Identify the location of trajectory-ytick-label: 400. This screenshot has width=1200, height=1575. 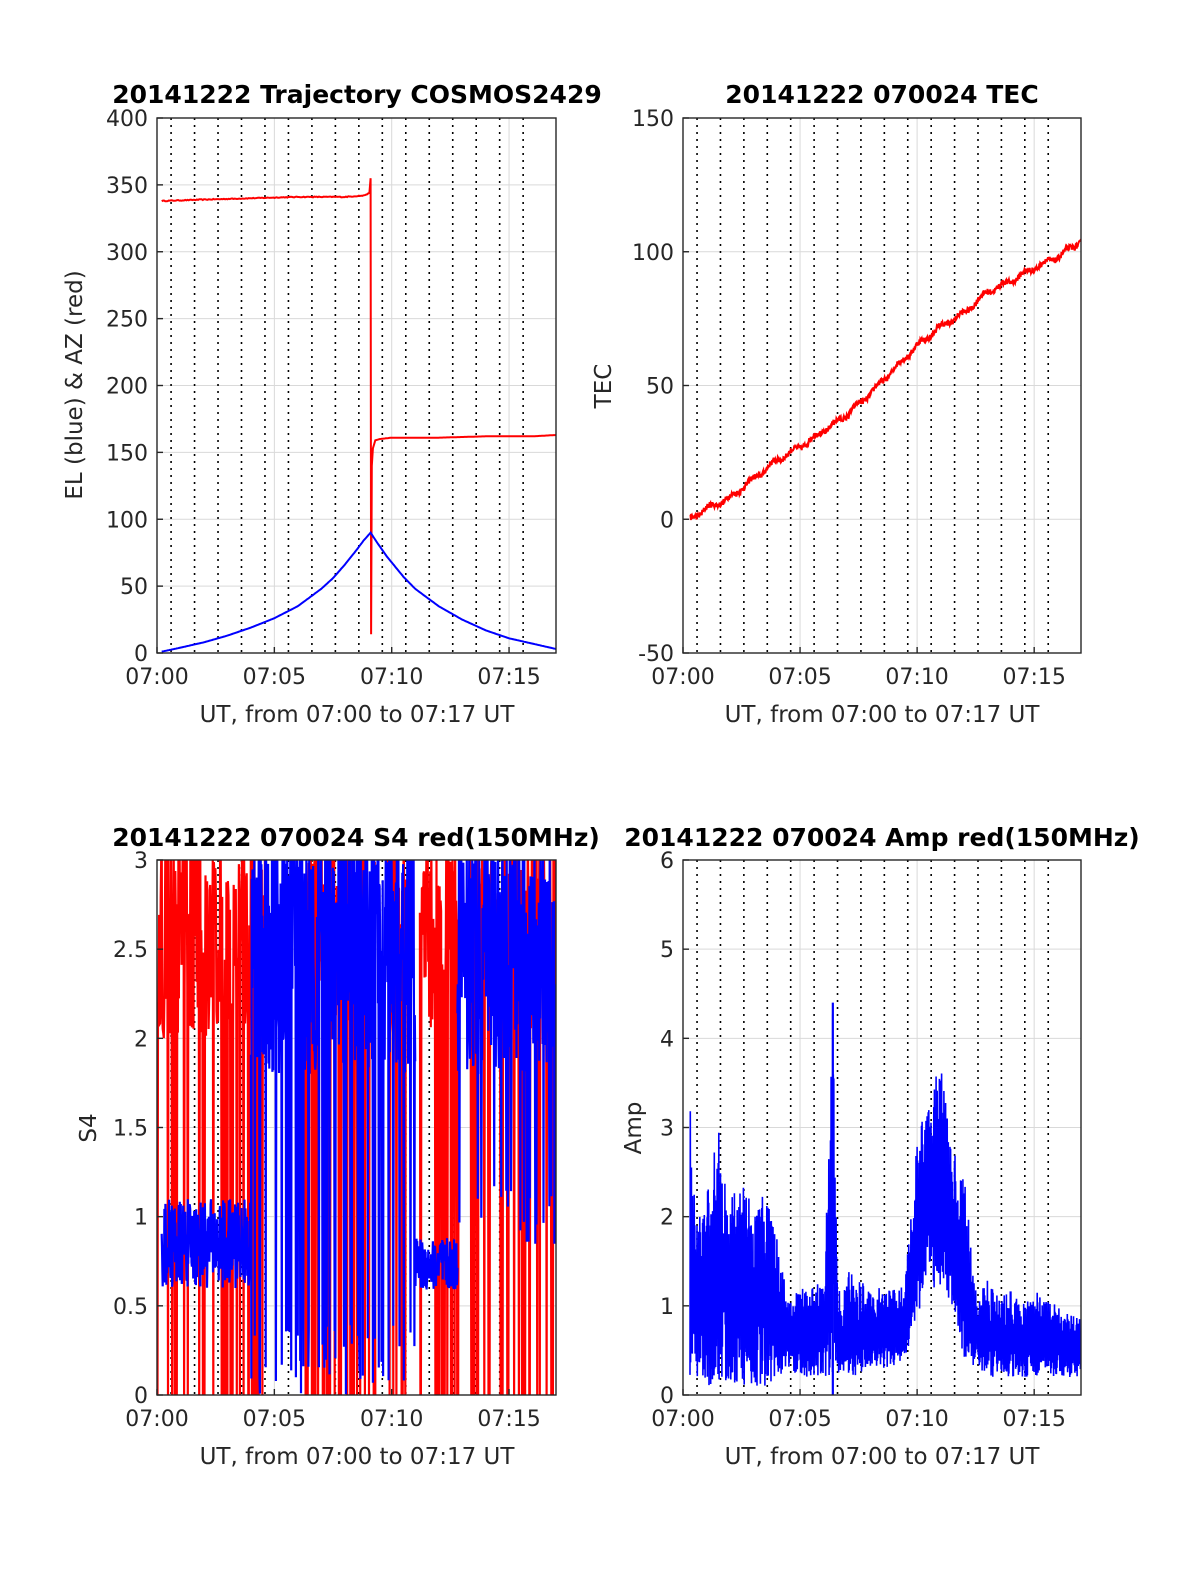
(127, 119).